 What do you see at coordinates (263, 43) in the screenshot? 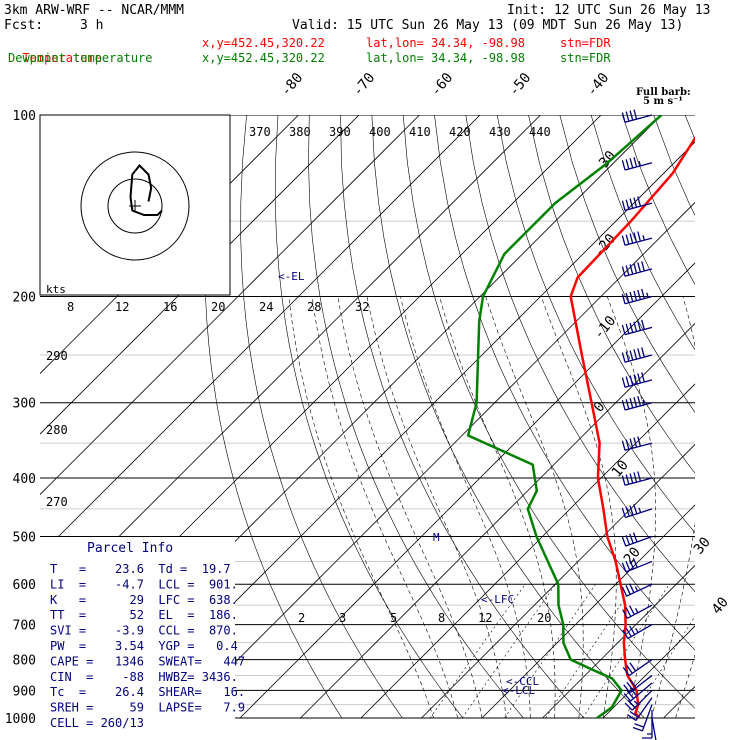
I see `temp-xy: x,y=452.45,320.22` at bounding box center [263, 43].